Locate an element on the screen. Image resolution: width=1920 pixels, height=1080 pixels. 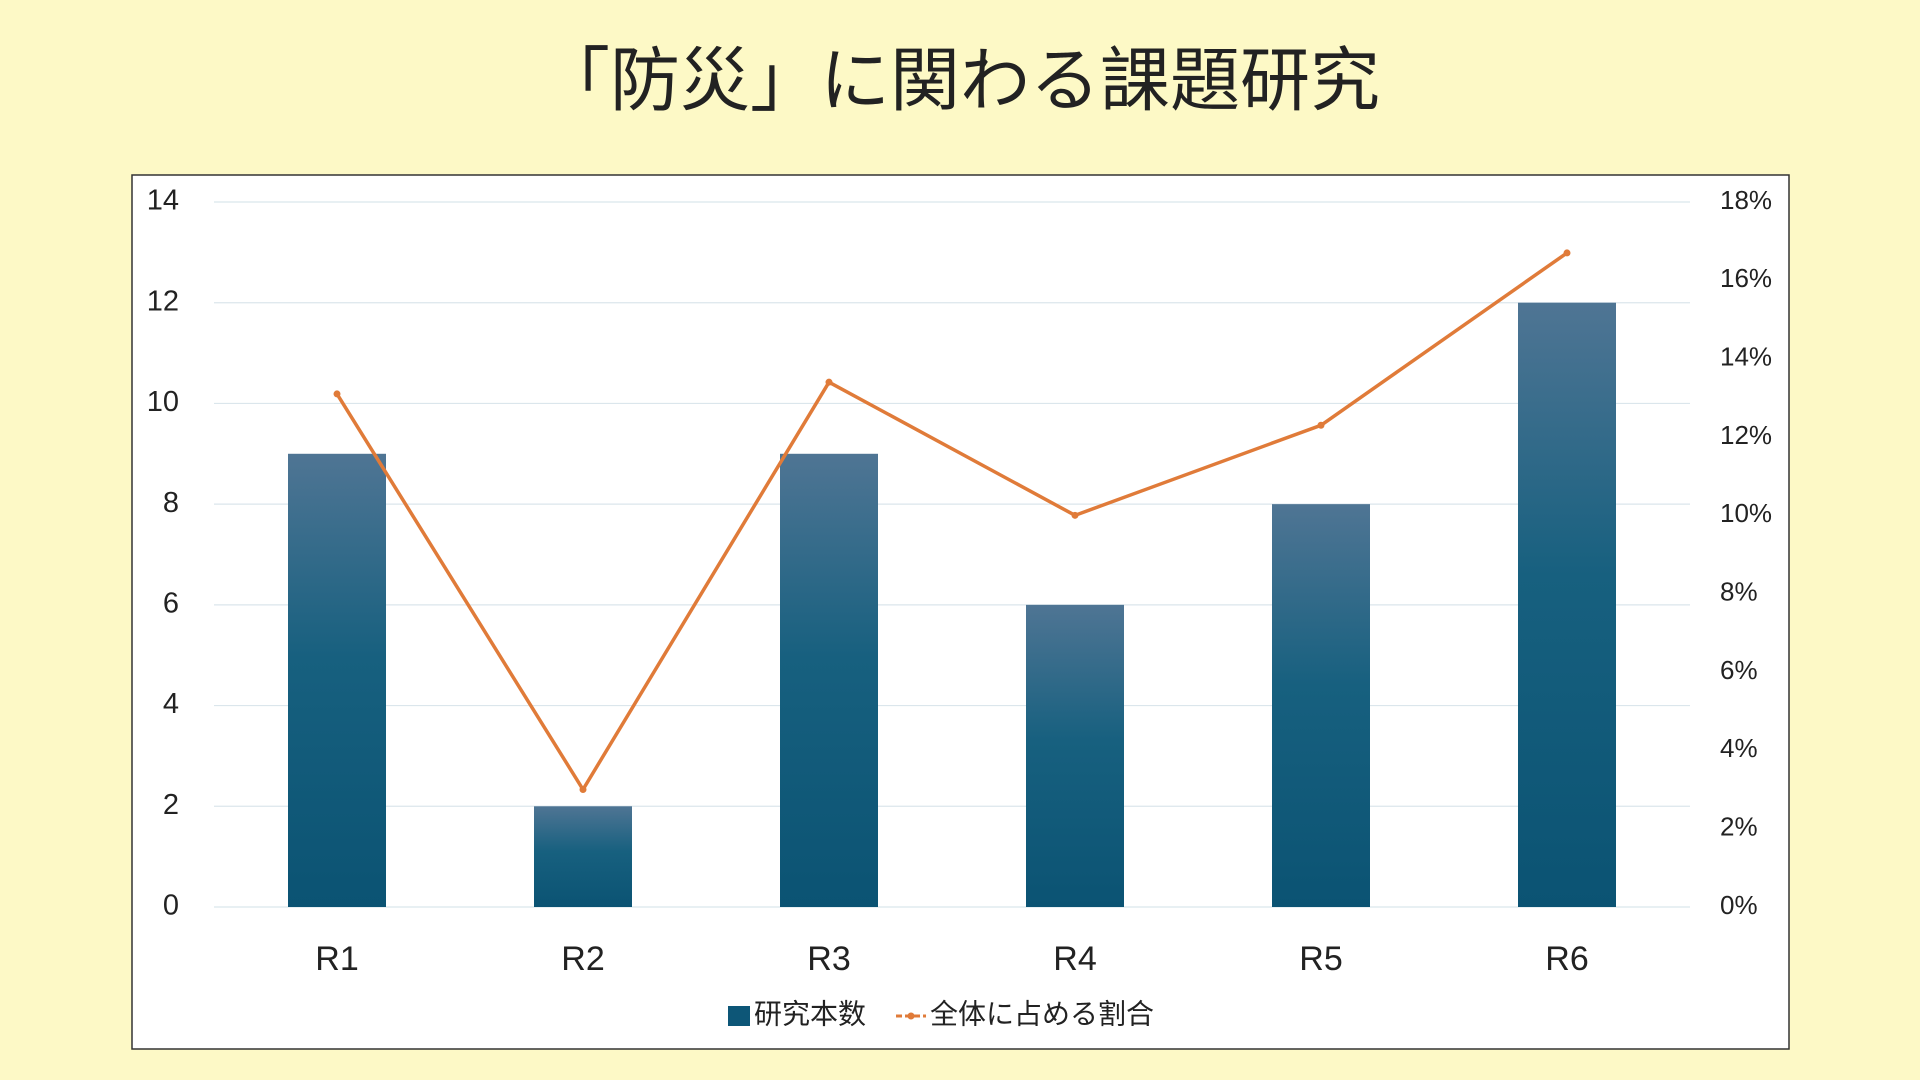
y2-tick-label: 4% is located at coordinates (1739, 748).